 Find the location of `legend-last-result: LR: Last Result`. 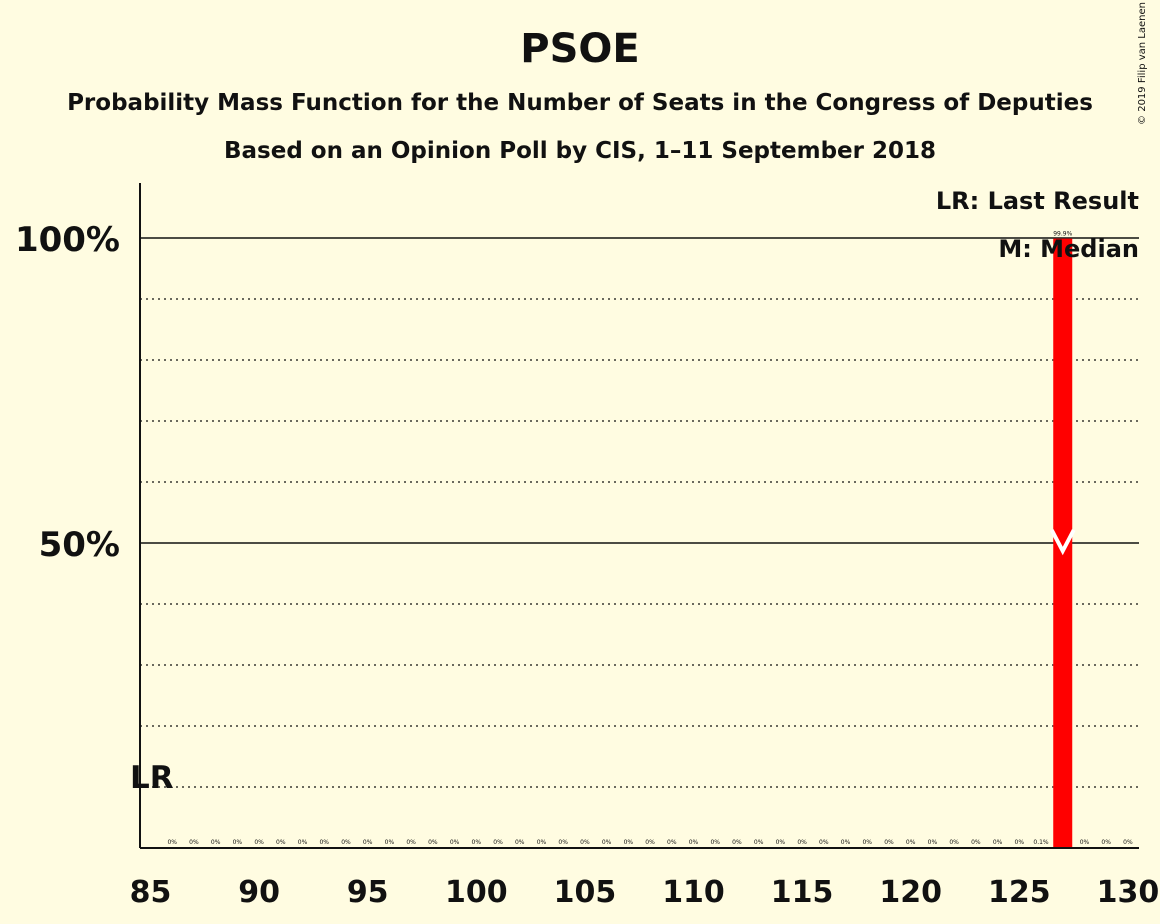

legend-last-result: LR: Last Result is located at coordinates (1037, 201).